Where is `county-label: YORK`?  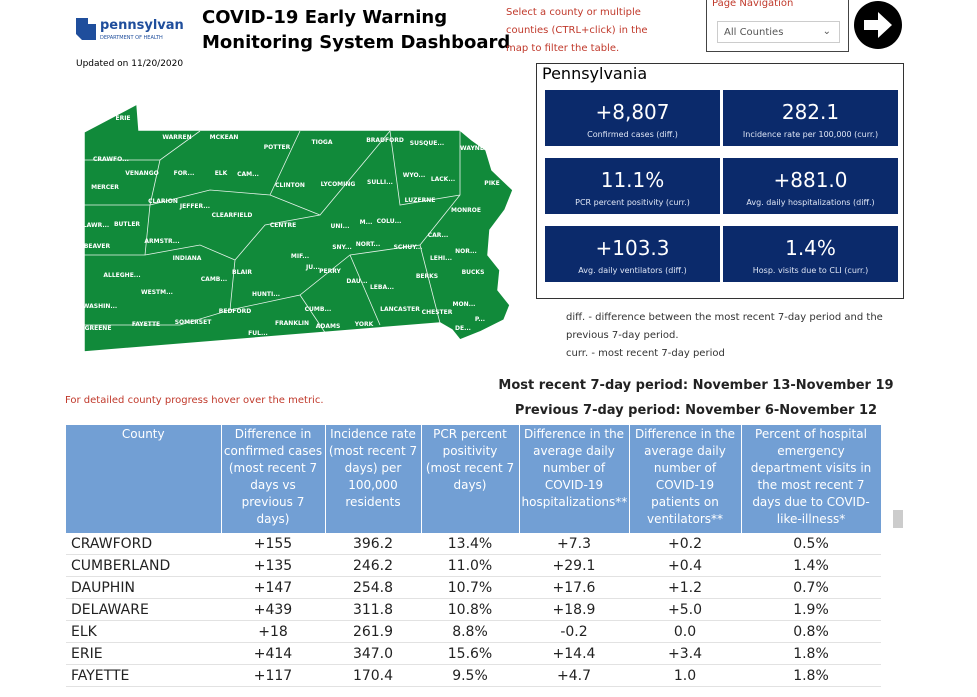 county-label: YORK is located at coordinates (364, 324).